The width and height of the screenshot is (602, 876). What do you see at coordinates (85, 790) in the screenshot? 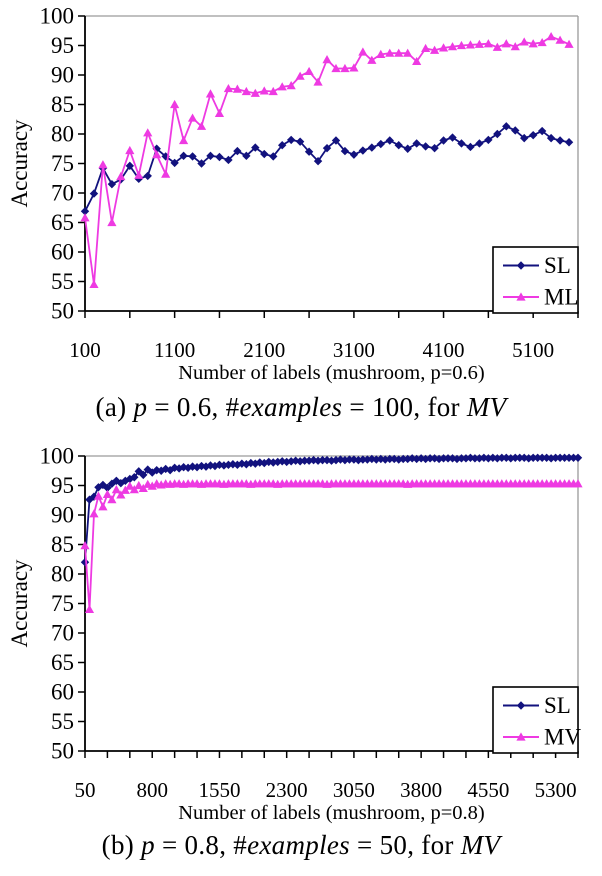
I see `x-tick-label: 50` at bounding box center [85, 790].